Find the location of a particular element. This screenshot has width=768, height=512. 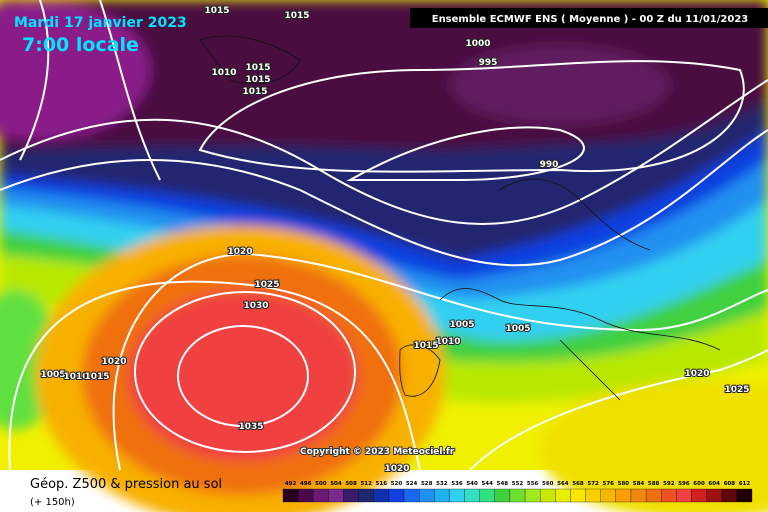

legend-label: 540 is located at coordinates (472, 484).